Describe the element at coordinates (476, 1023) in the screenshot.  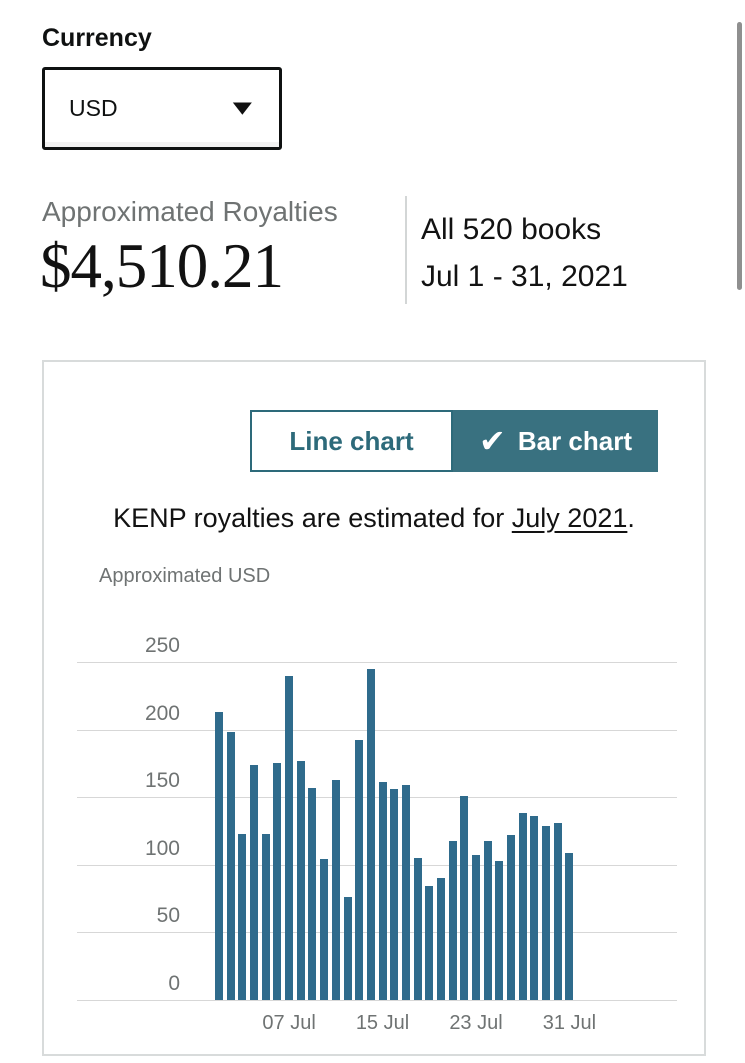
I see `x-tick-label: 23 Jul` at that location.